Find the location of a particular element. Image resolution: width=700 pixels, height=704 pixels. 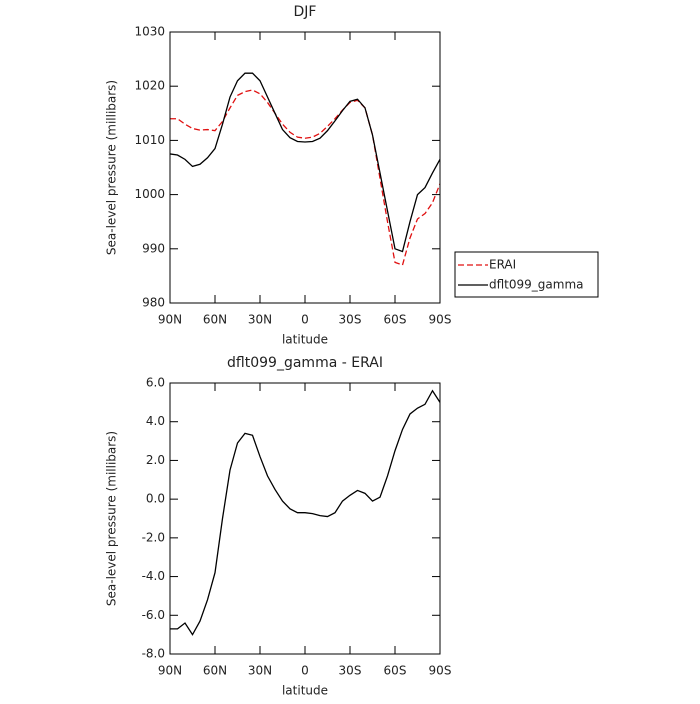

y-tick-label: 1010 is located at coordinates (149, 140).